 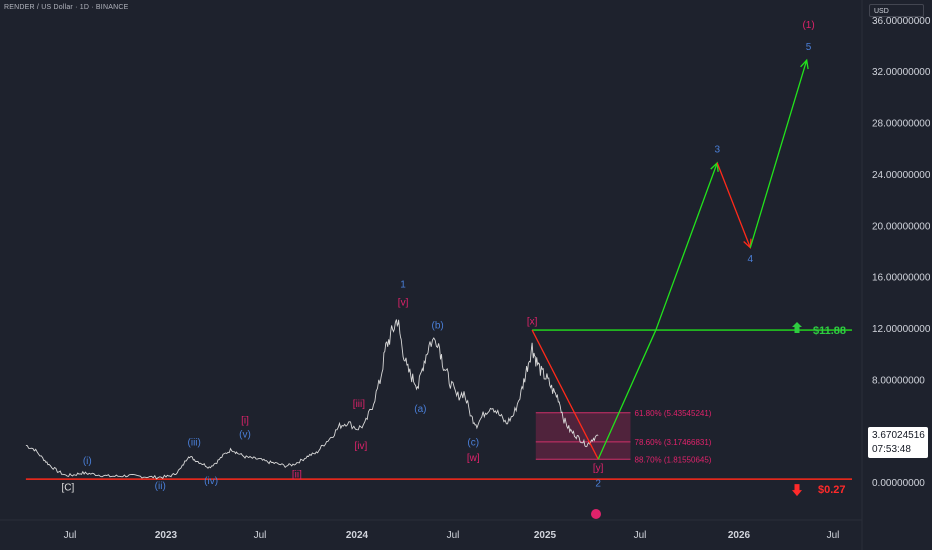 I want to click on y-tick-label: 20.00000000, so click(x=901, y=226).